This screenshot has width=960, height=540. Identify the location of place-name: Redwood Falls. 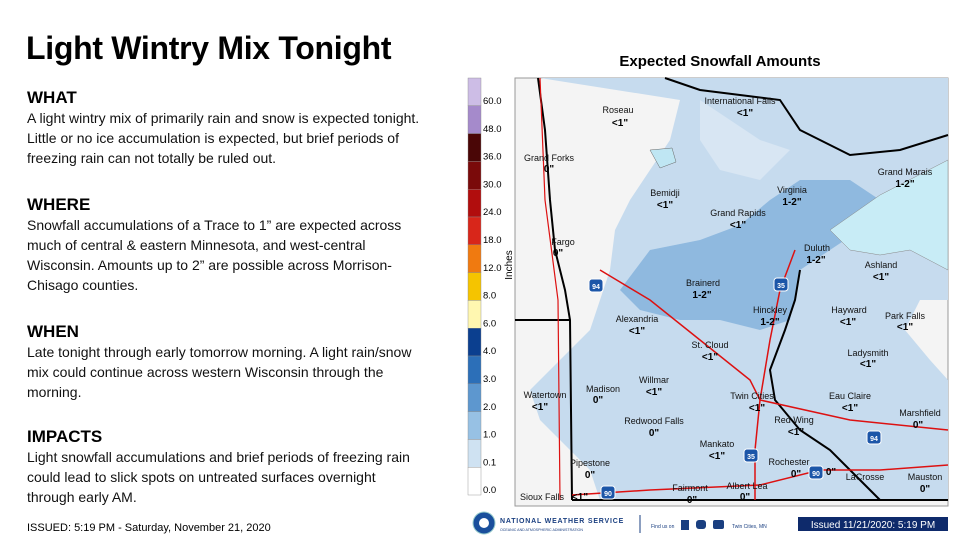
(654, 421).